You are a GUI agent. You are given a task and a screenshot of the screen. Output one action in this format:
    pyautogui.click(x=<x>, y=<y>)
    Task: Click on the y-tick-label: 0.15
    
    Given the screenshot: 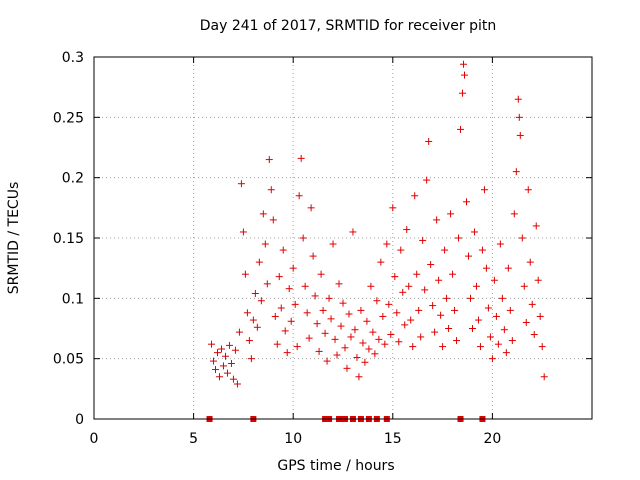 What is the action you would take?
    pyautogui.click(x=68, y=239)
    